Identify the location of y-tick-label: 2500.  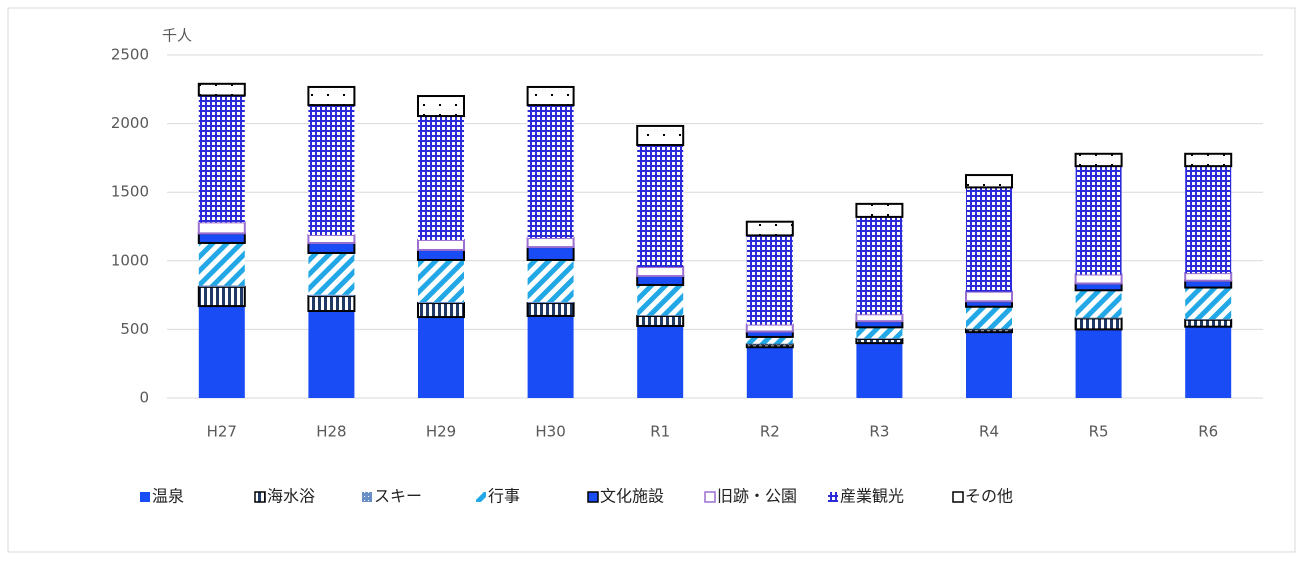
(130, 55).